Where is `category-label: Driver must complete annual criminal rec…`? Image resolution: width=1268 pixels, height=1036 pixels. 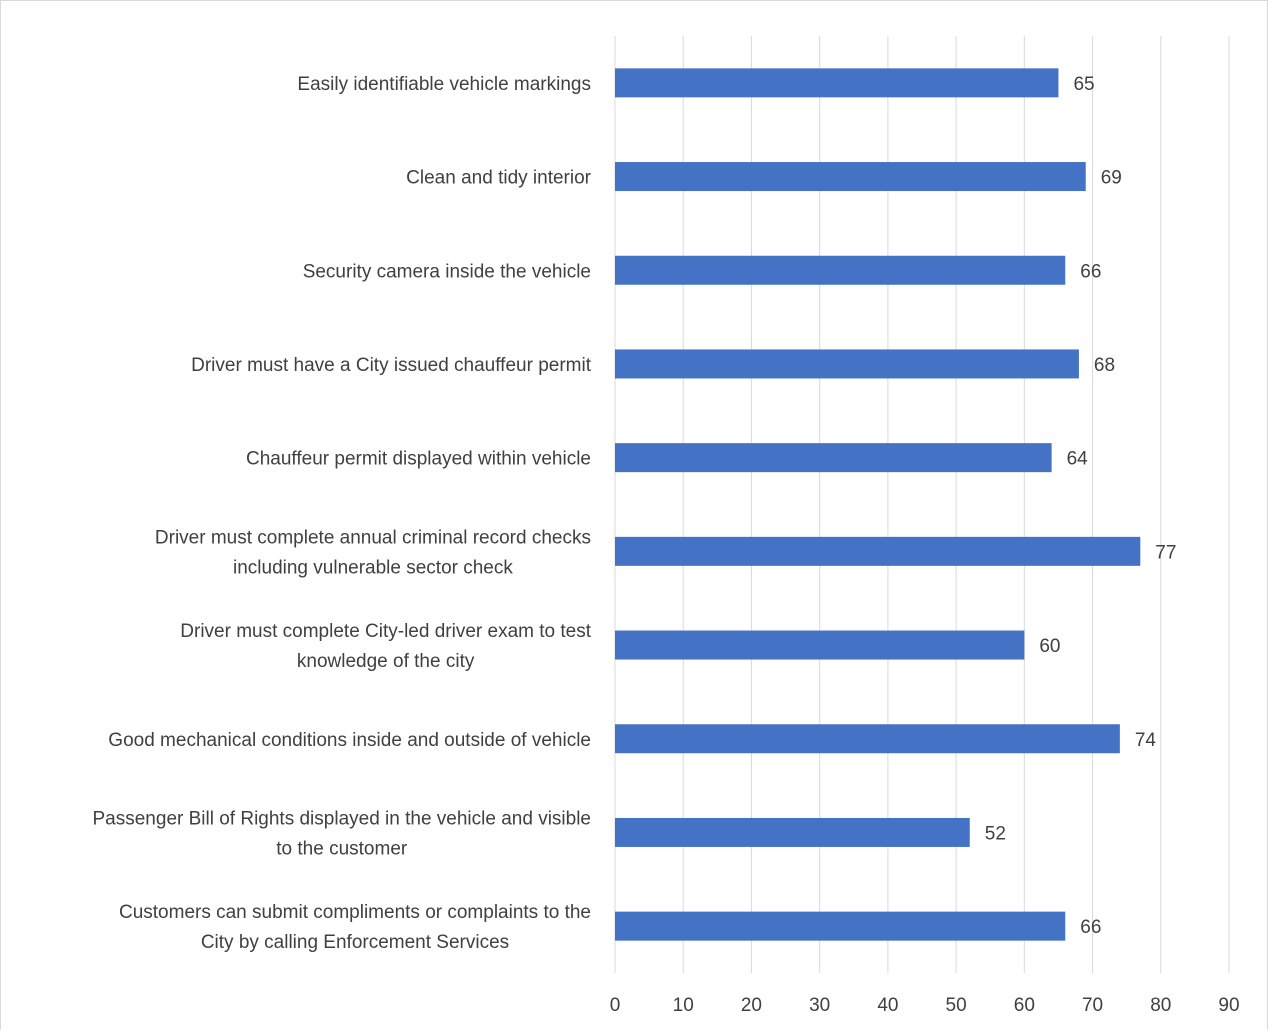 category-label: Driver must complete annual criminal rec… is located at coordinates (373, 552).